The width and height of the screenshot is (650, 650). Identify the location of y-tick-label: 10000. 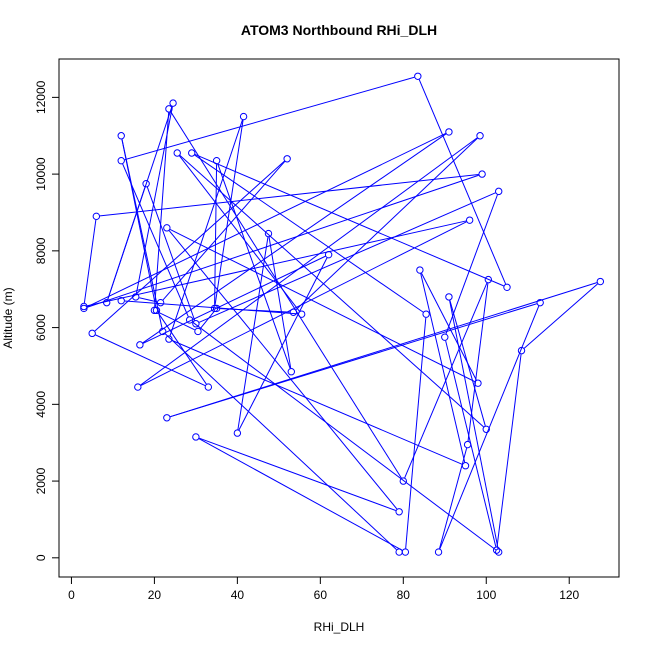
(41, 174).